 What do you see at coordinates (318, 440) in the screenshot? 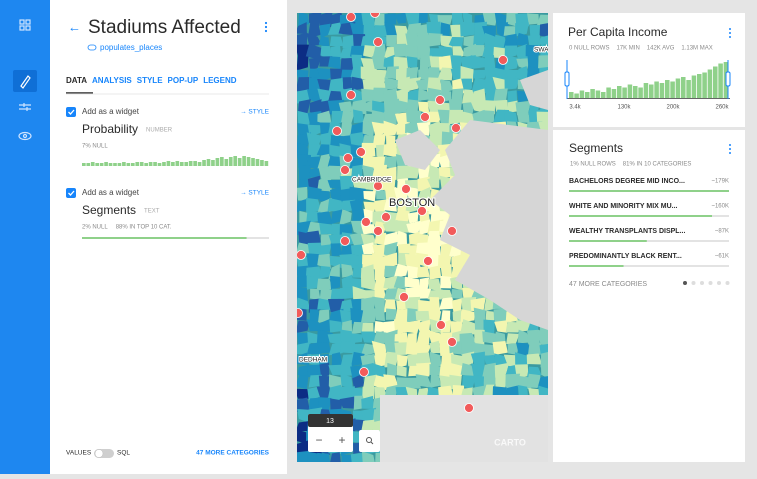
I see `zoom-out: −` at bounding box center [318, 440].